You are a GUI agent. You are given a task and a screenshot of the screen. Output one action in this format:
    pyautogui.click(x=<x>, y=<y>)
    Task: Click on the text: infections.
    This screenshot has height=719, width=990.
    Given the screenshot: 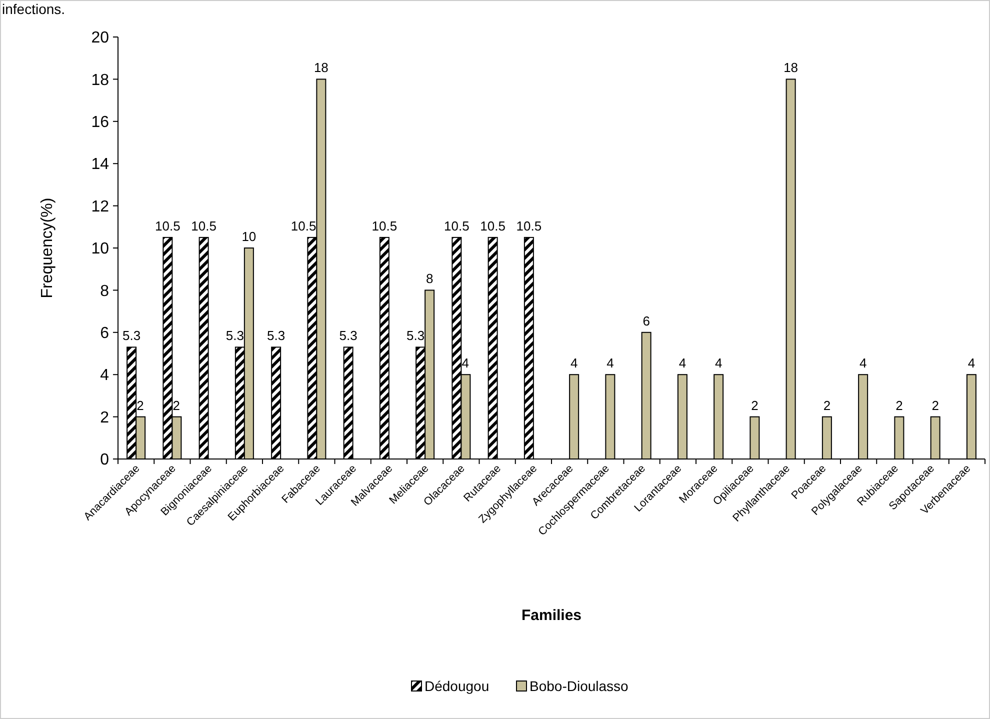 What is the action you would take?
    pyautogui.click(x=34, y=9)
    